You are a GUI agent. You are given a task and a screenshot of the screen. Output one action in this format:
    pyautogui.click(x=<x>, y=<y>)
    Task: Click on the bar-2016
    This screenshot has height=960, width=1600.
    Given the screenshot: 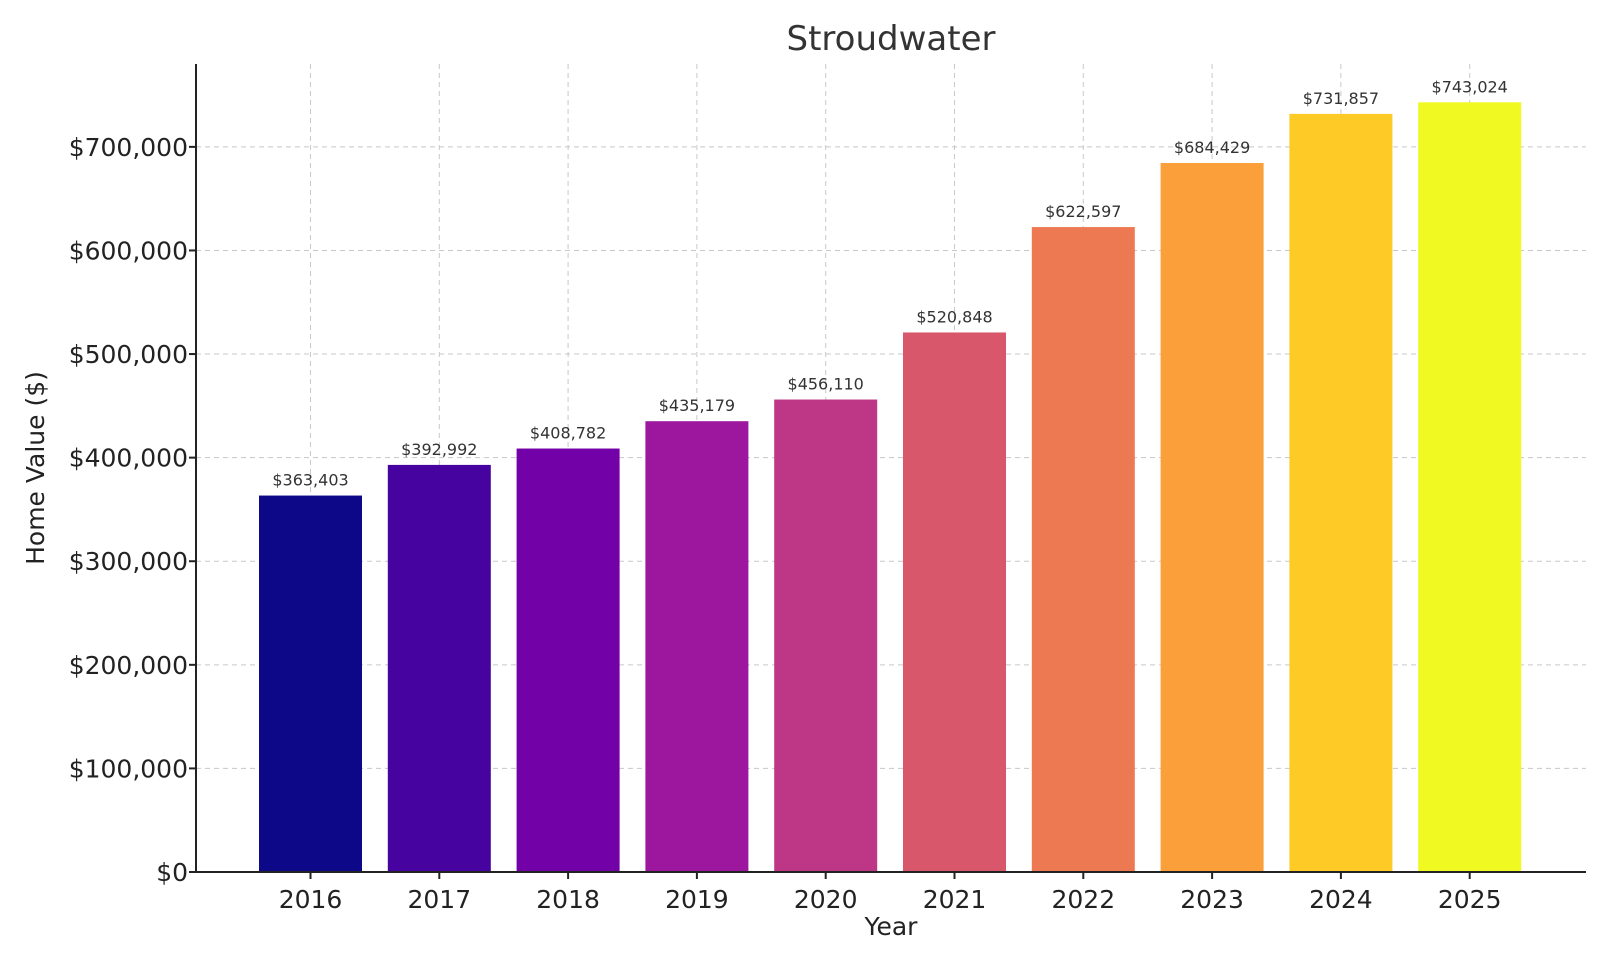 What is the action you would take?
    pyautogui.click(x=310, y=683)
    